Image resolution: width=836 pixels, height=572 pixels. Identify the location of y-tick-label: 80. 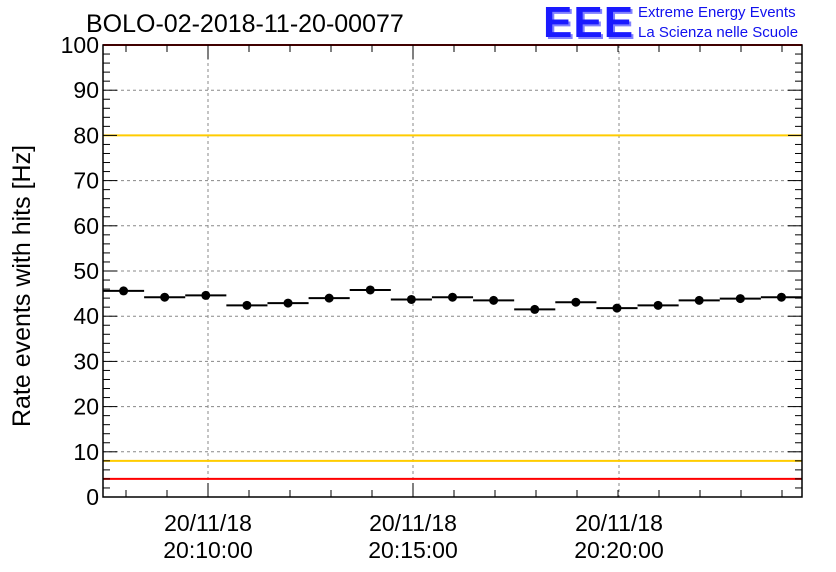
(86, 135).